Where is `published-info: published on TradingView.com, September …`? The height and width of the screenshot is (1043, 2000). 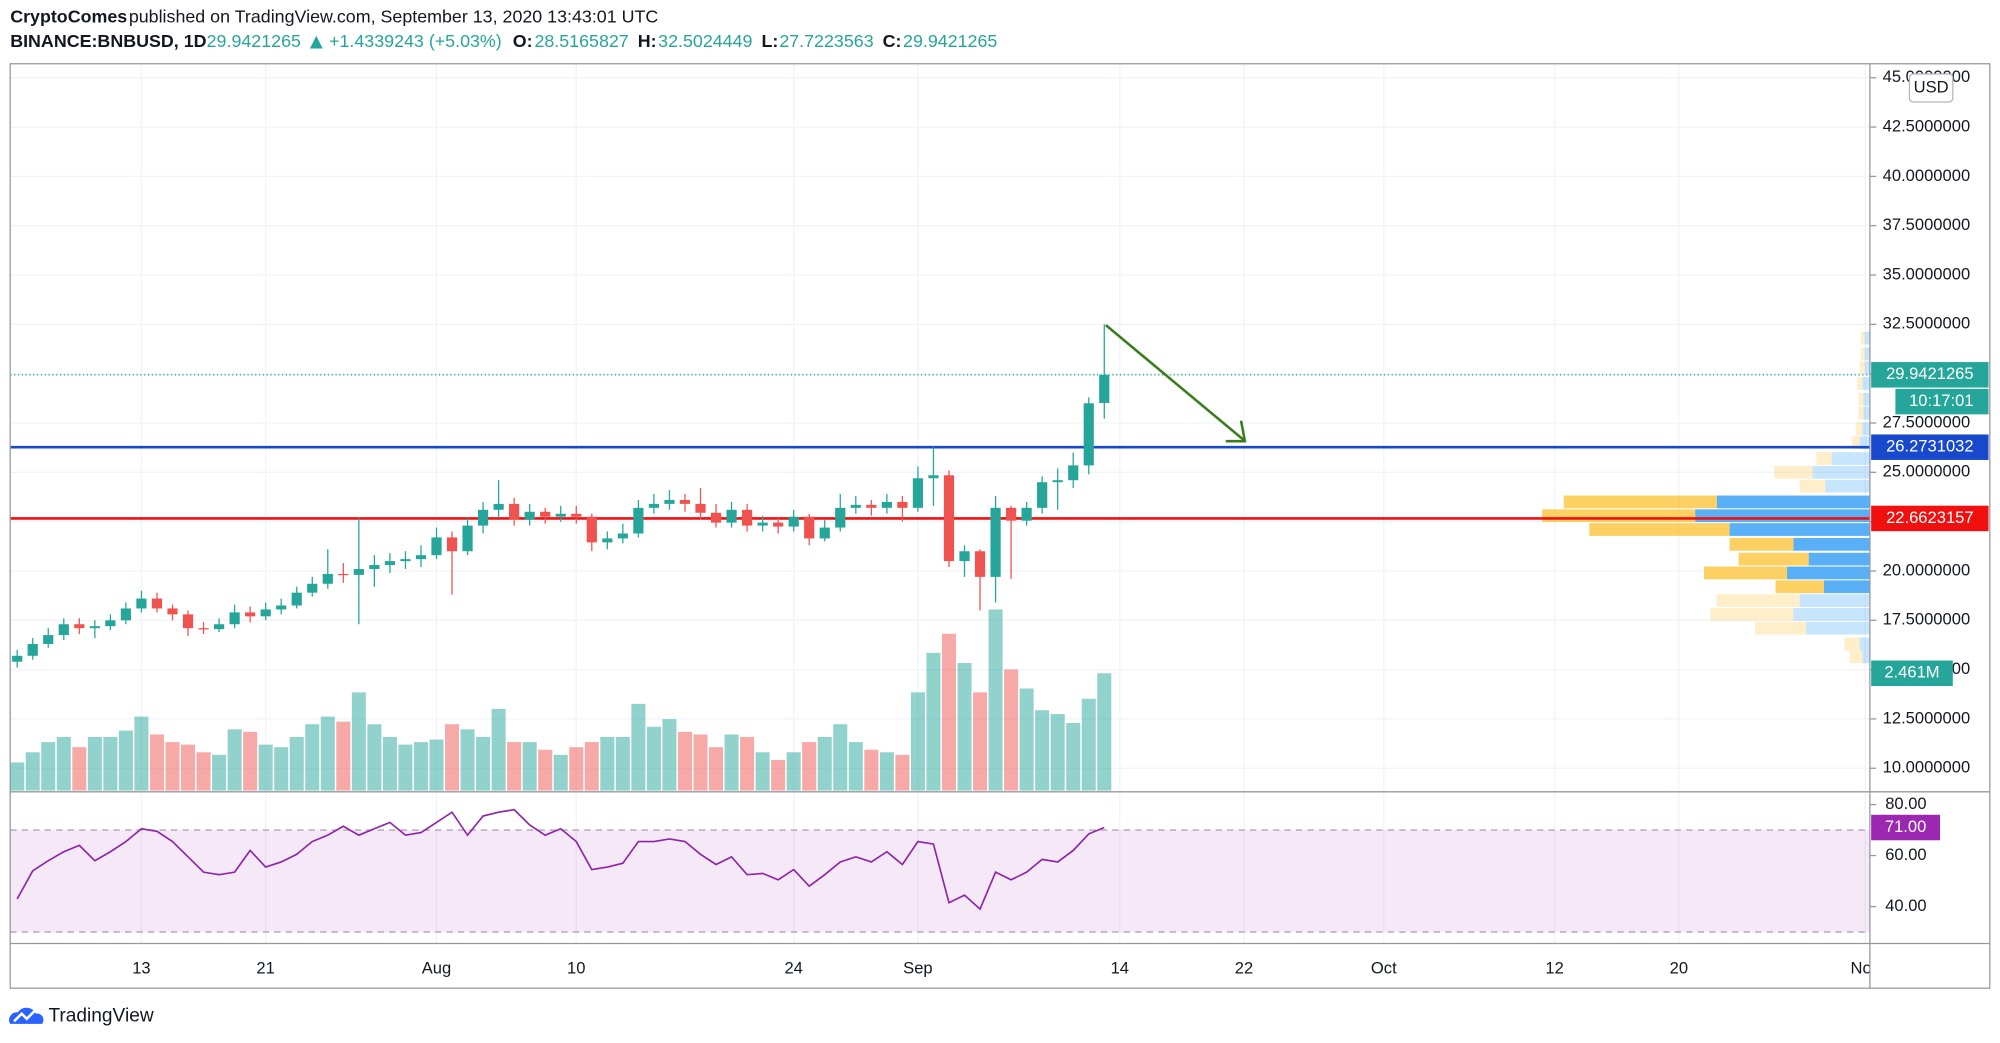
published-info: published on TradingView.com, September … is located at coordinates (394, 17).